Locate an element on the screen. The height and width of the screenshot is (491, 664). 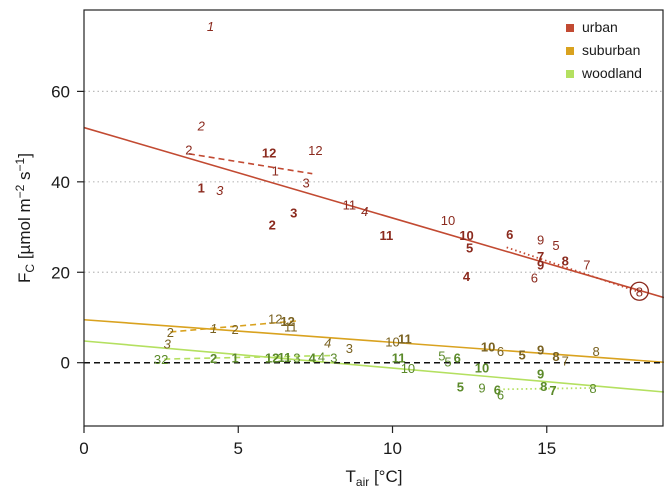
x-axis-title-sub: air is located at coordinates (362, 482).